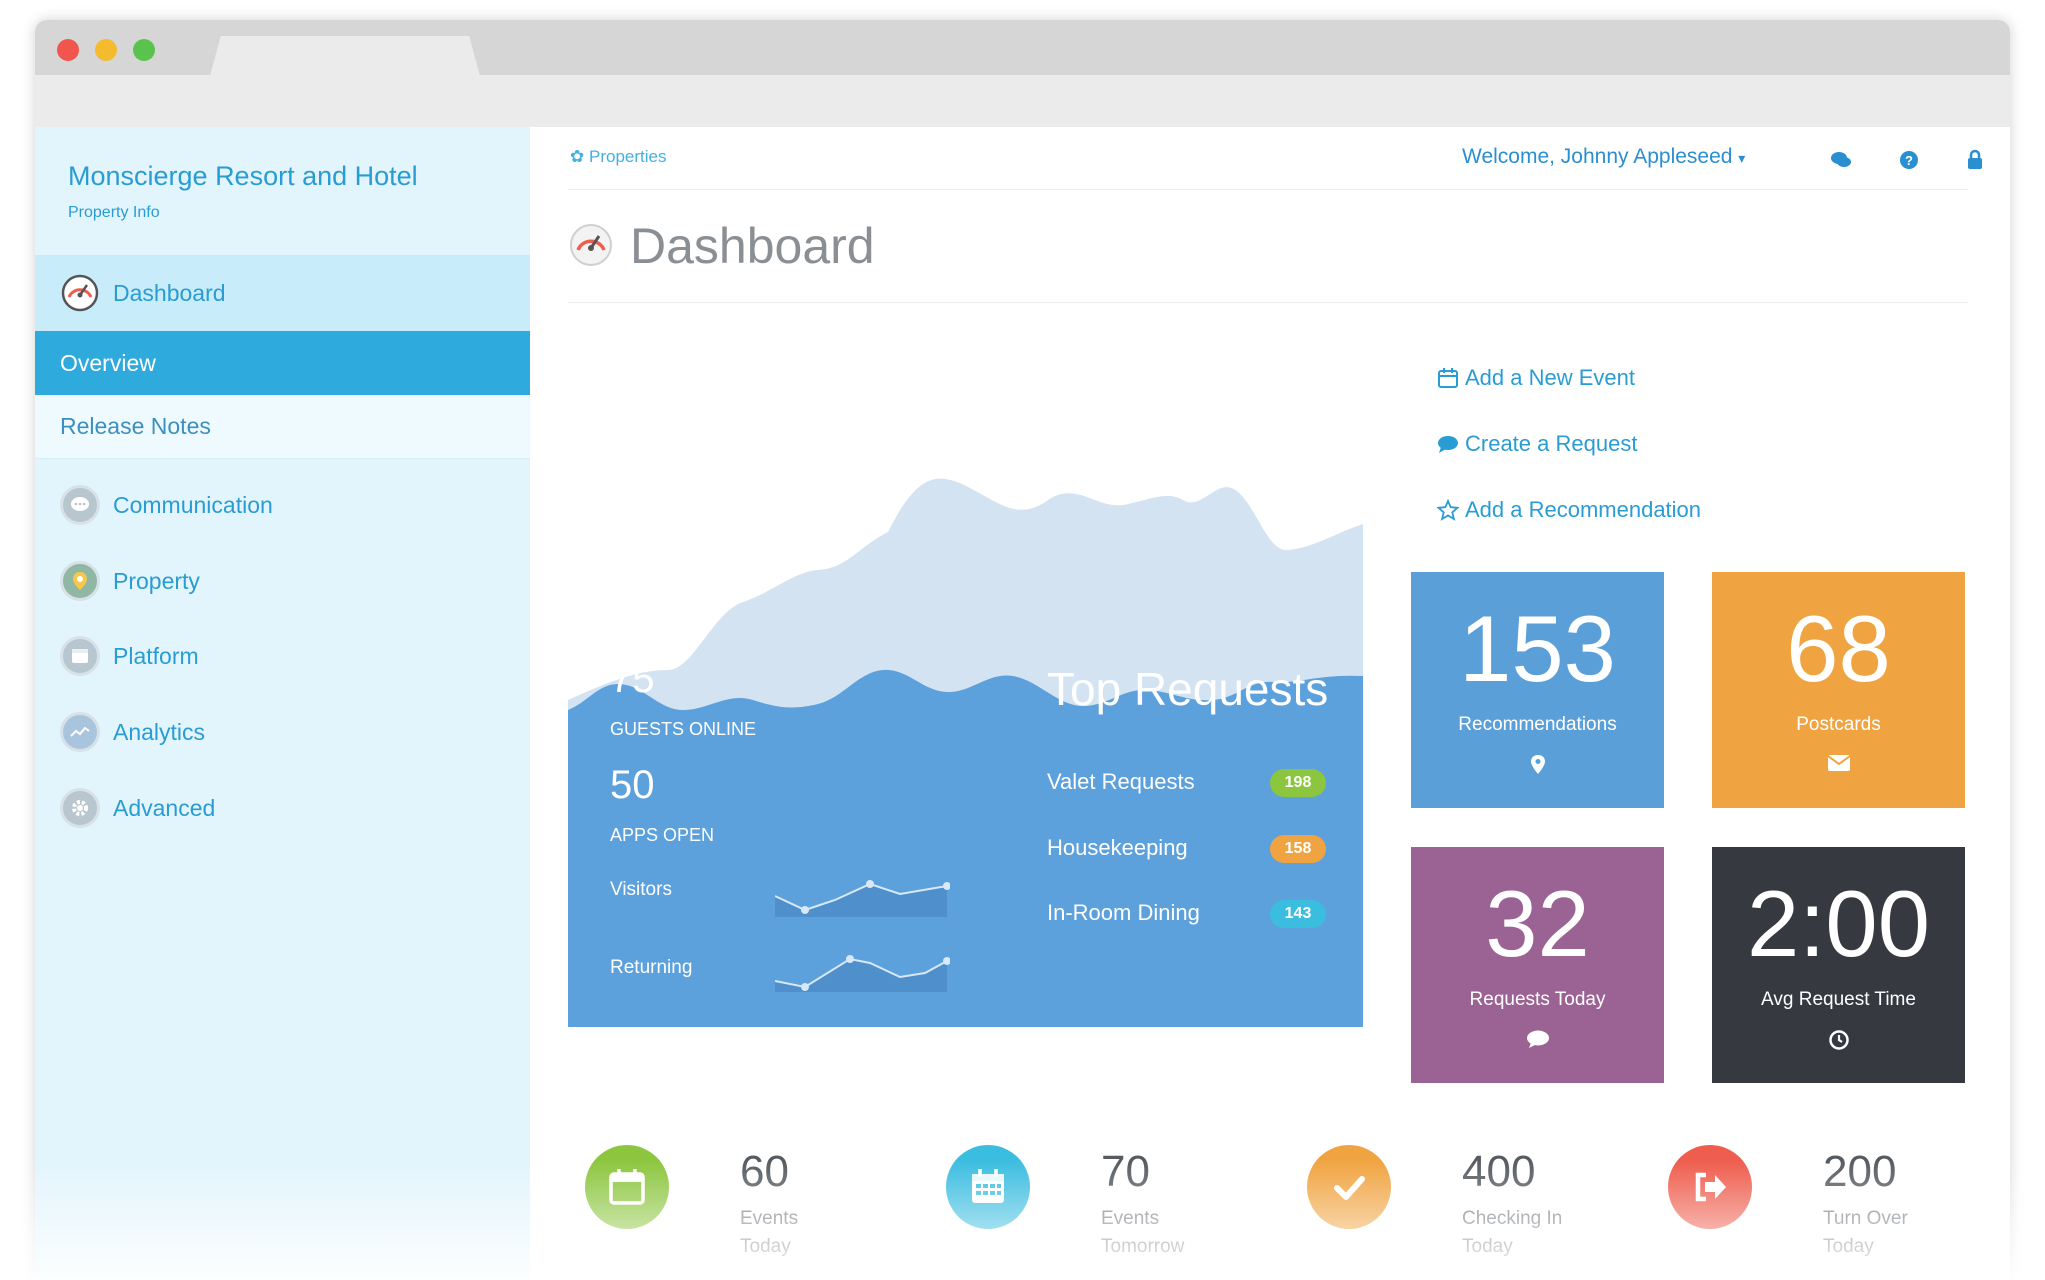 The height and width of the screenshot is (1280, 2045). What do you see at coordinates (68, 50) in the screenshot?
I see `close-window-button` at bounding box center [68, 50].